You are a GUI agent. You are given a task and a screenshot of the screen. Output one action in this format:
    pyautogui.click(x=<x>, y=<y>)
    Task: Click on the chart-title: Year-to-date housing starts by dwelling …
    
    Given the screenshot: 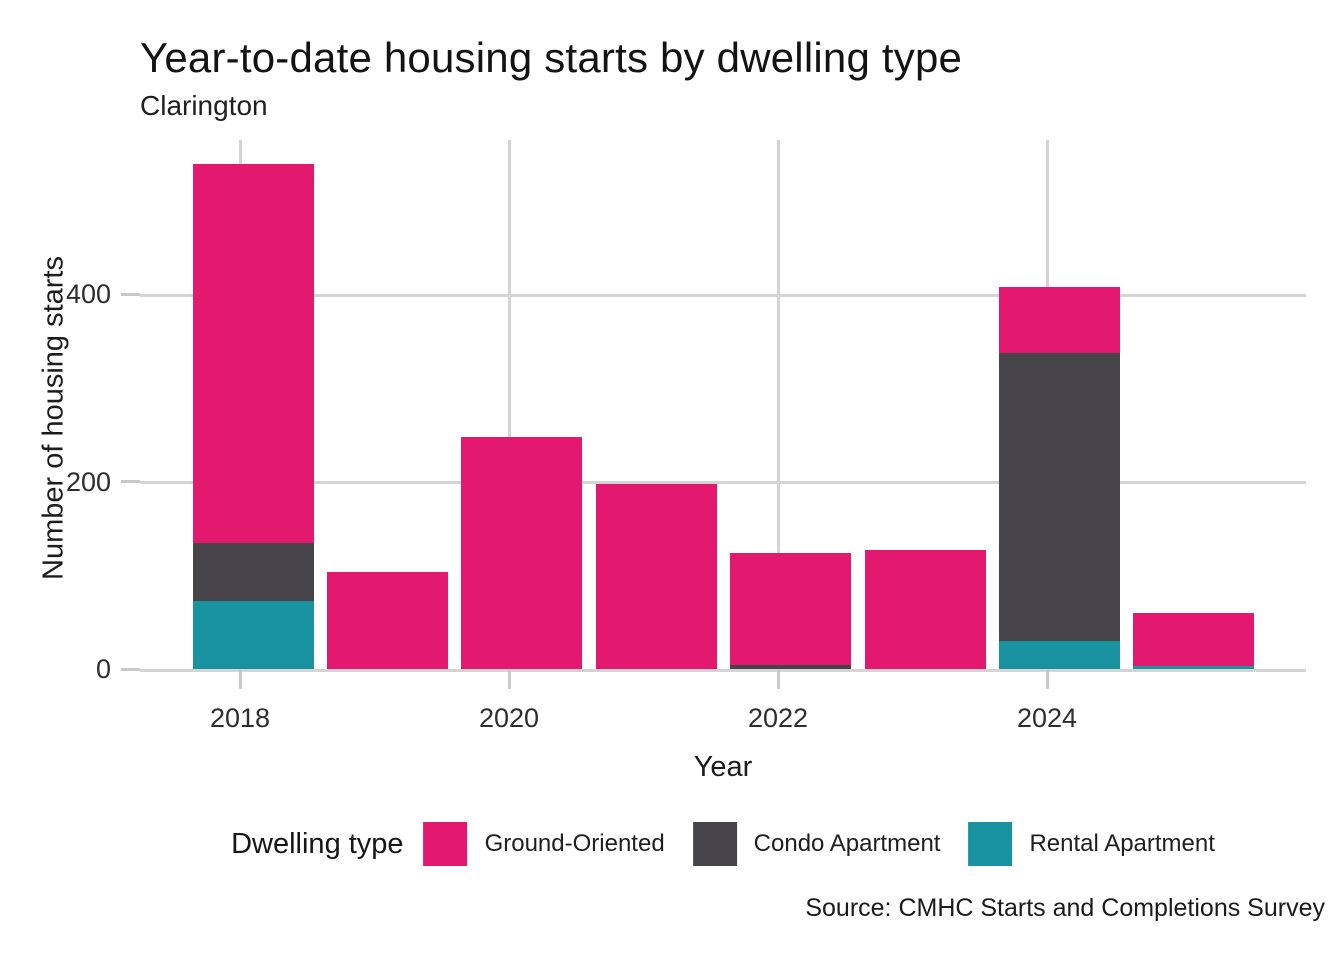 What is the action you would take?
    pyautogui.click(x=551, y=57)
    